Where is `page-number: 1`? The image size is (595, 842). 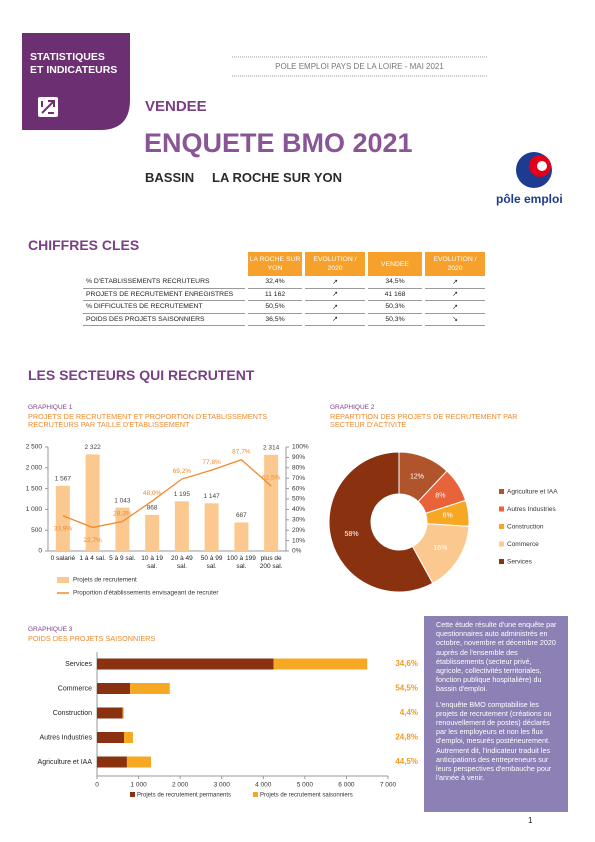
page-number: 1 is located at coordinates (530, 820).